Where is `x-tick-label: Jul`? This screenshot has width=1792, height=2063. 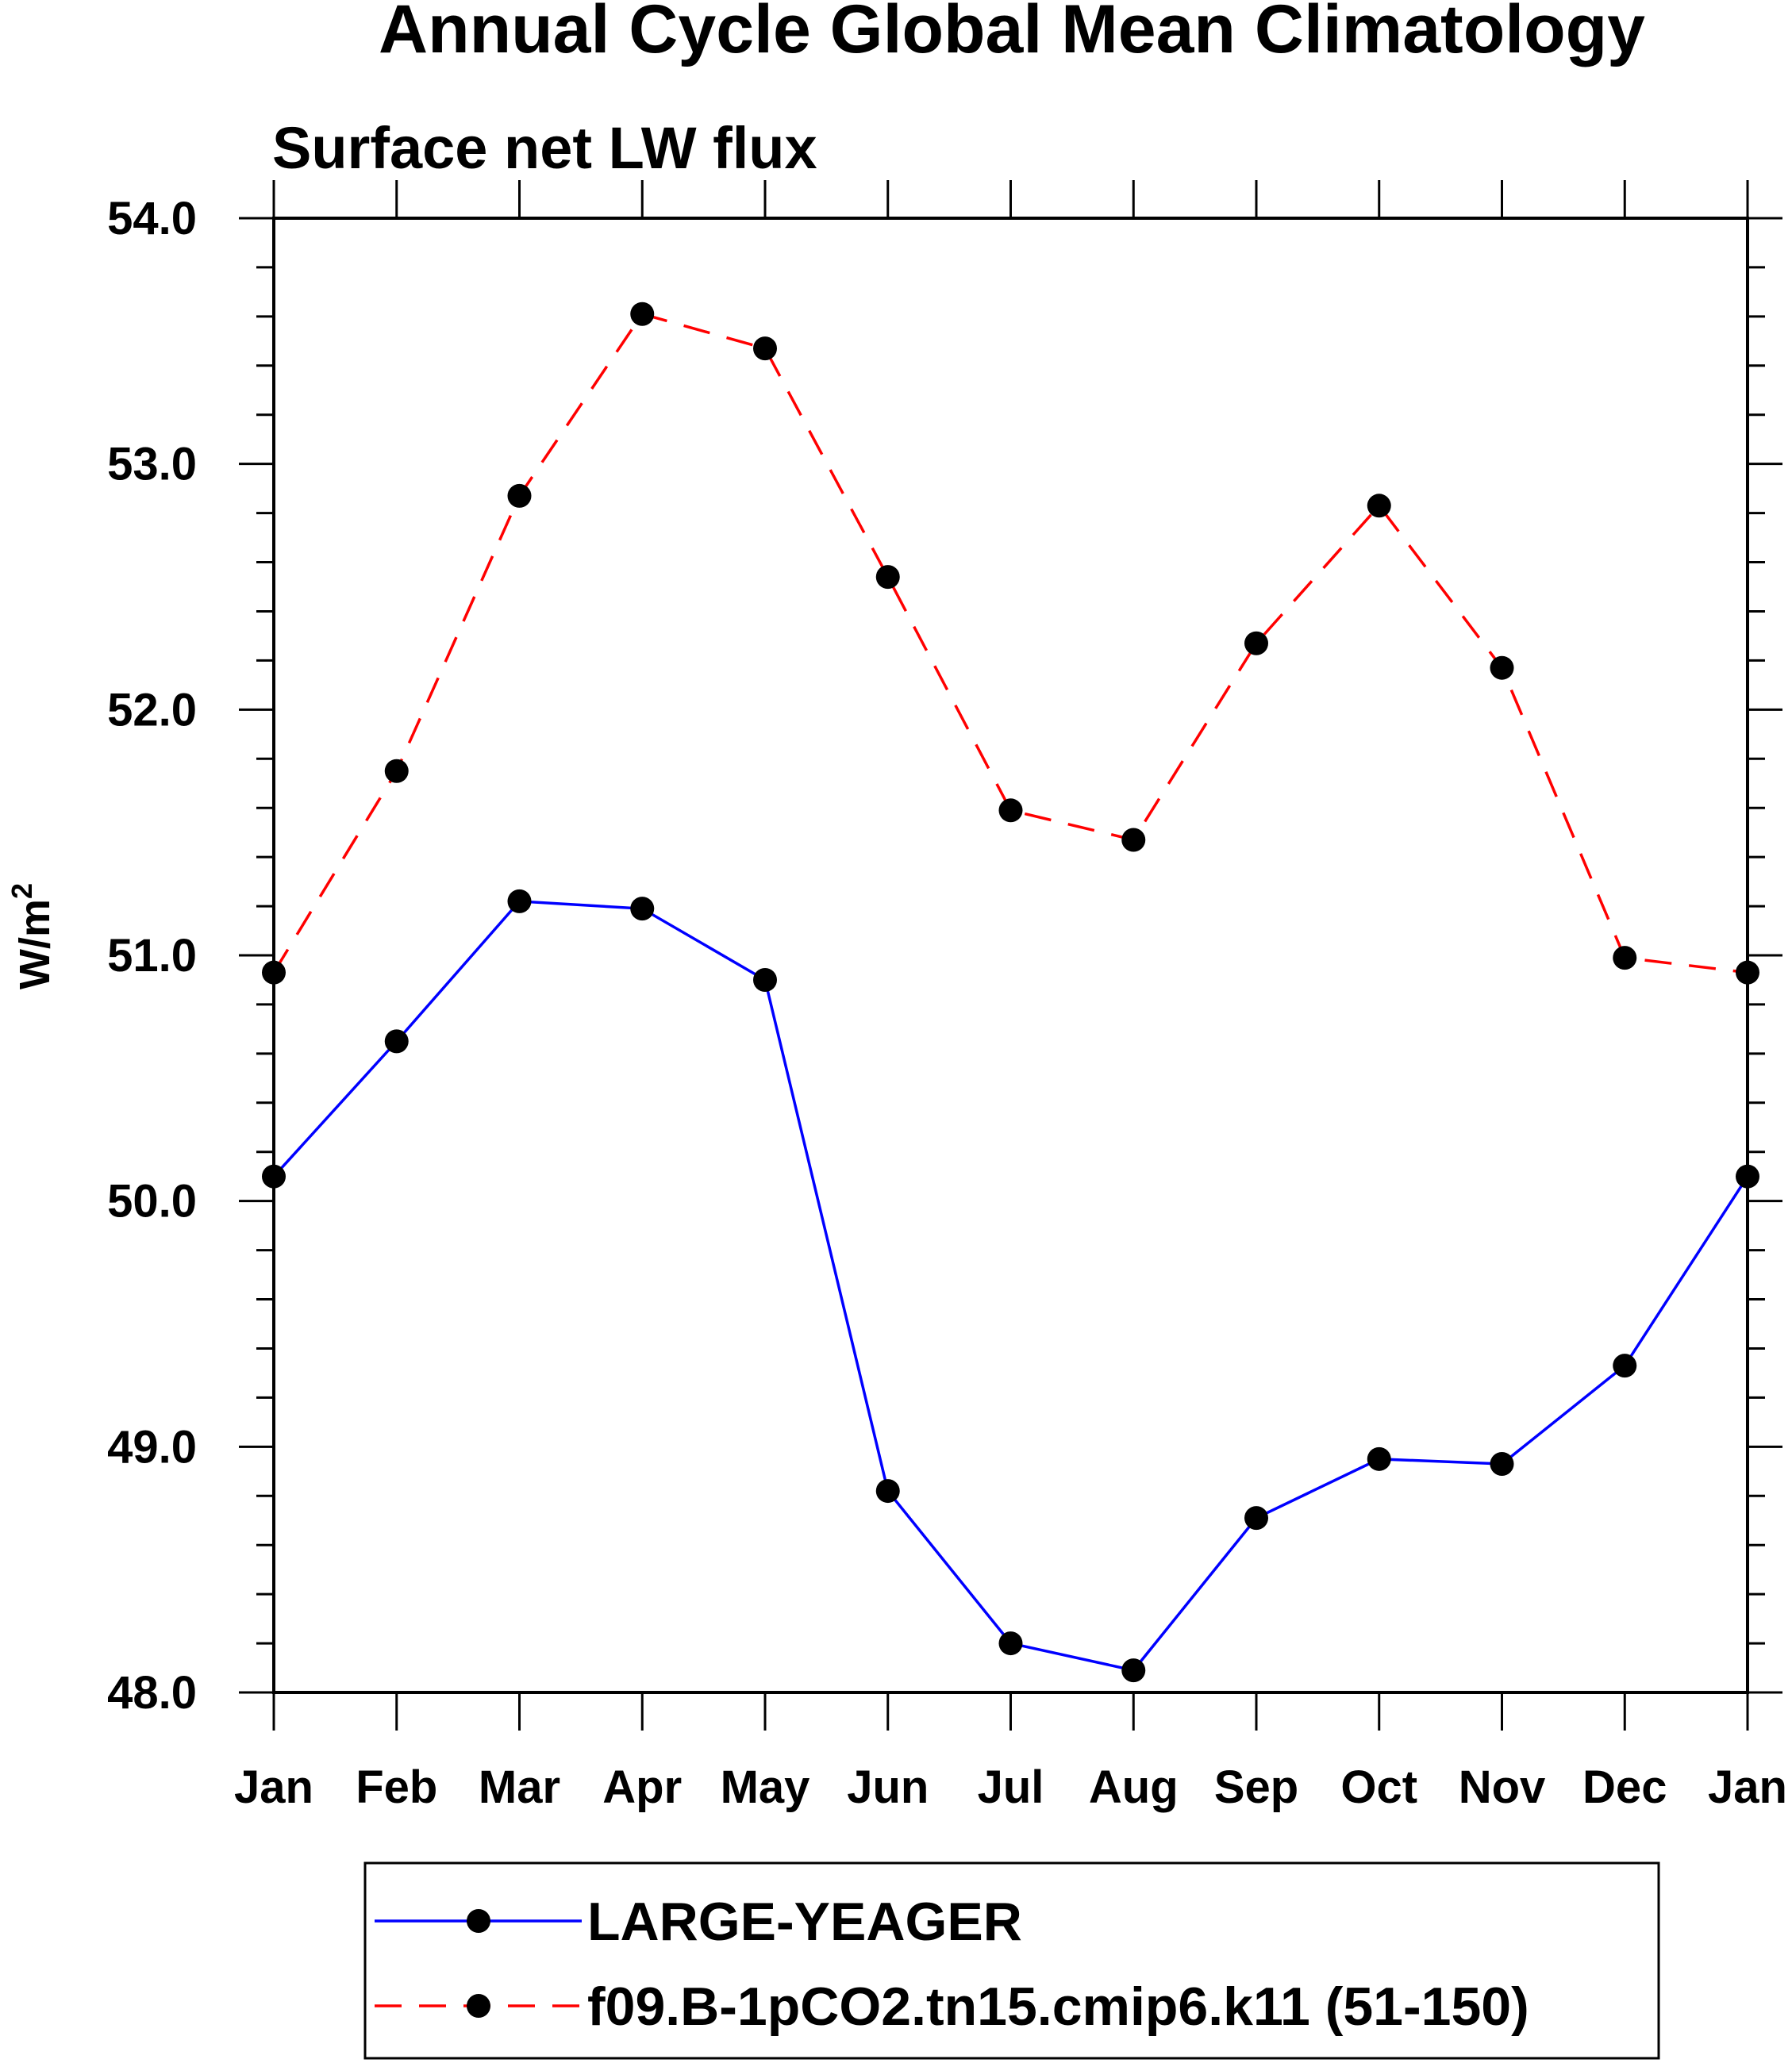 x-tick-label: Jul is located at coordinates (1011, 1787).